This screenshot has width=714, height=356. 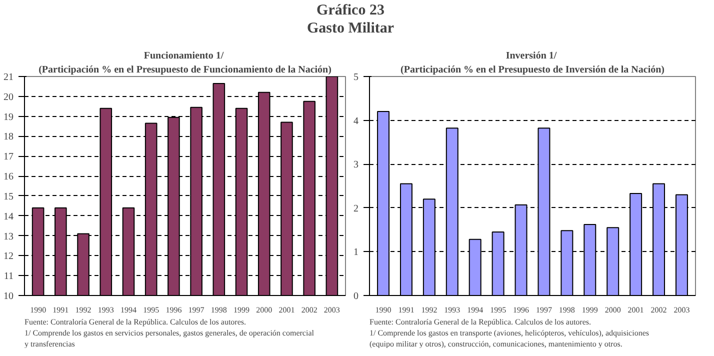 What do you see at coordinates (184, 56) in the screenshot?
I see `chart-title: Funcionamiento 1/` at bounding box center [184, 56].